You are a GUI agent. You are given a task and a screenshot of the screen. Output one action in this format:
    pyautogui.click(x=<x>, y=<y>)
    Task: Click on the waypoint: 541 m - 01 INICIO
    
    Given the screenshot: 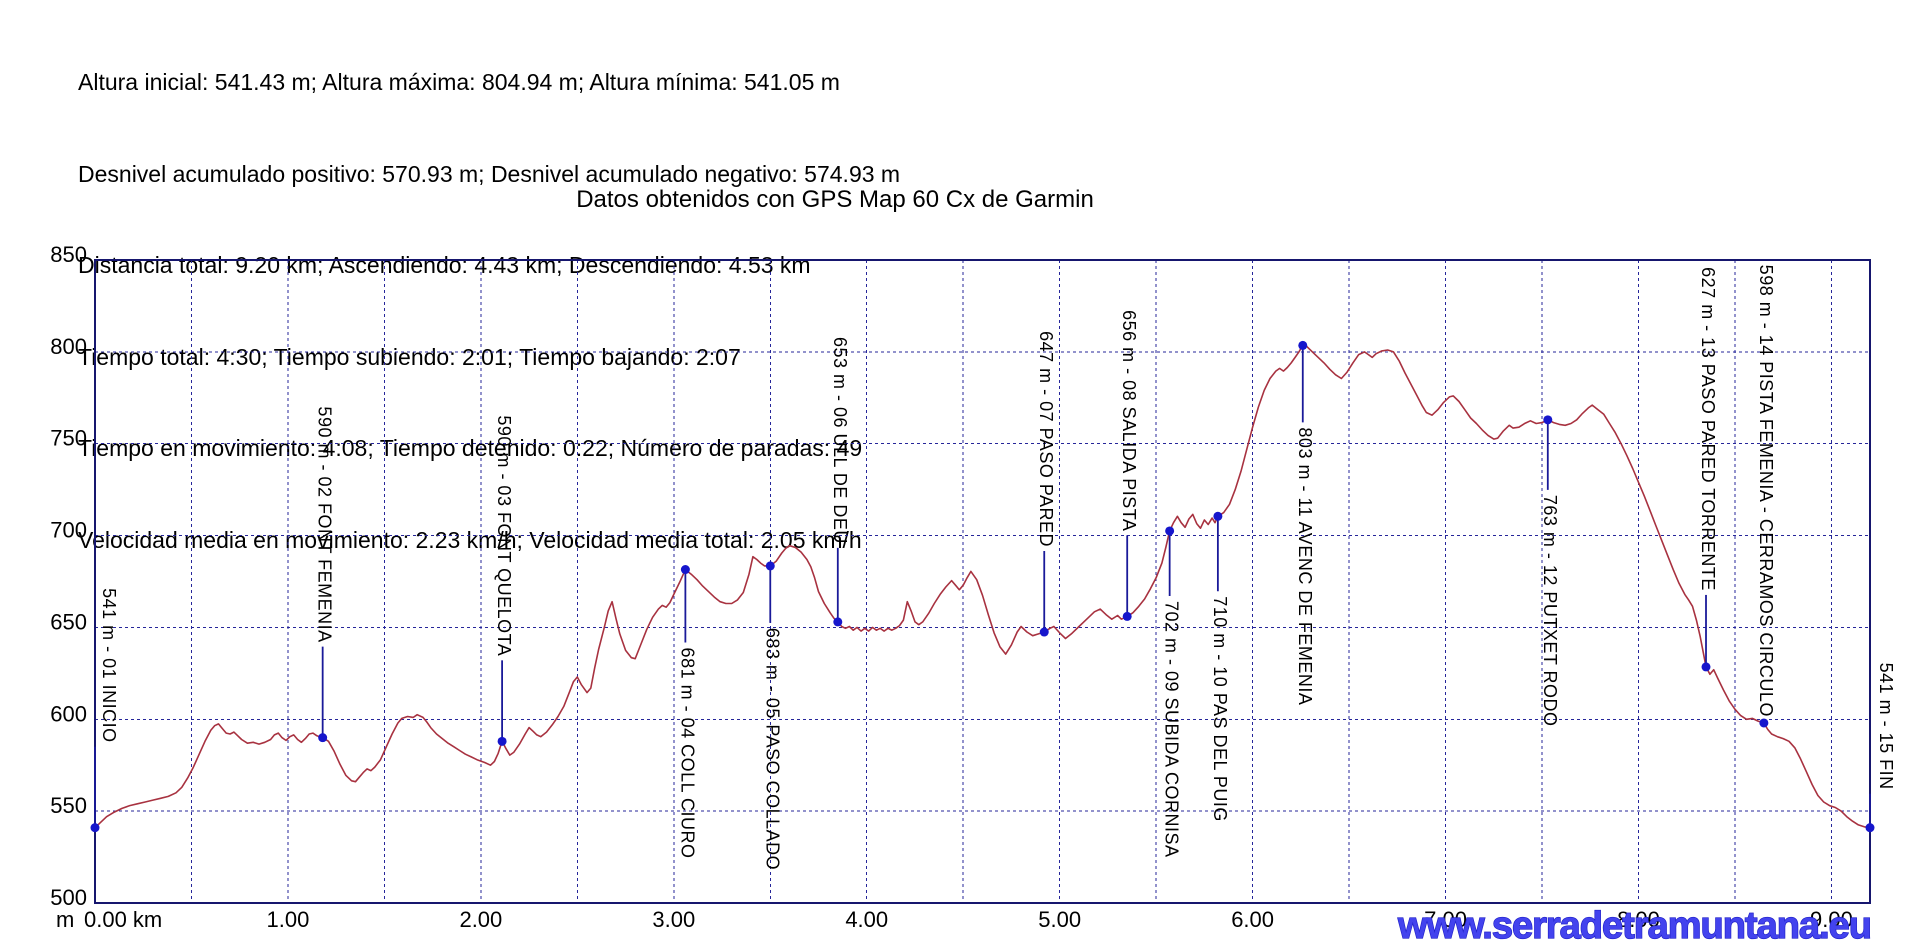 What is the action you would take?
    pyautogui.click(x=104, y=710)
    